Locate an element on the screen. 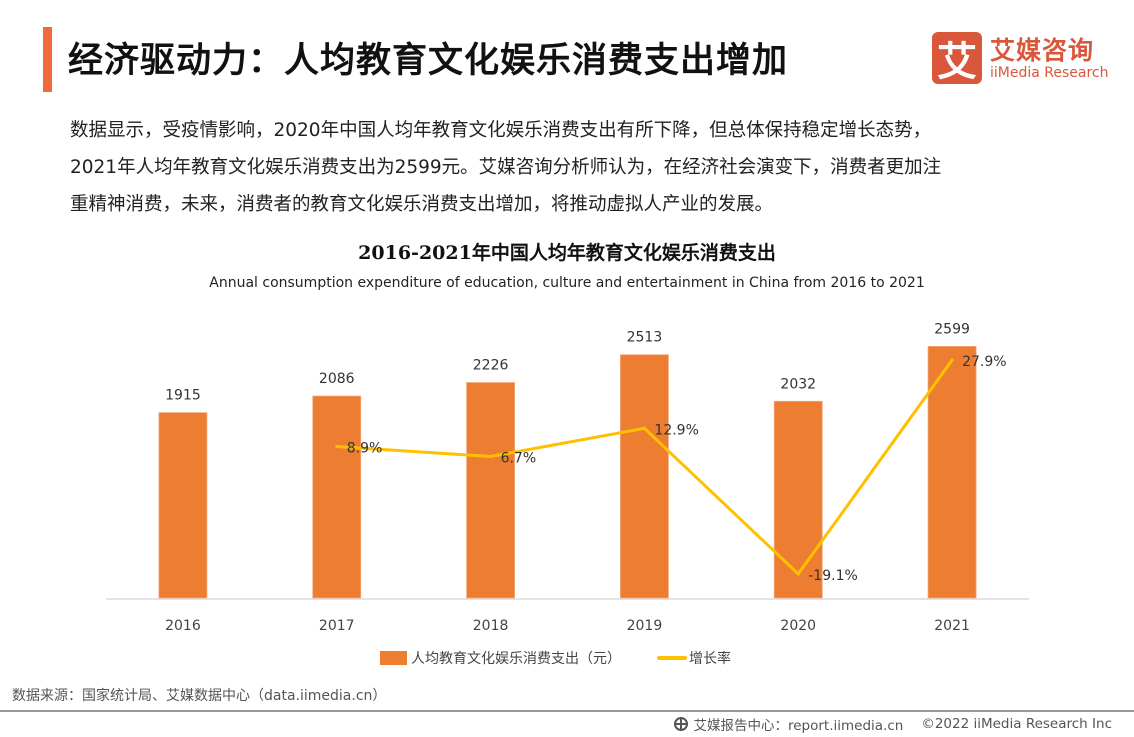 Image resolution: width=1134 pixels, height=737 pixels. x-tick-label-2019: 2019 is located at coordinates (645, 626).